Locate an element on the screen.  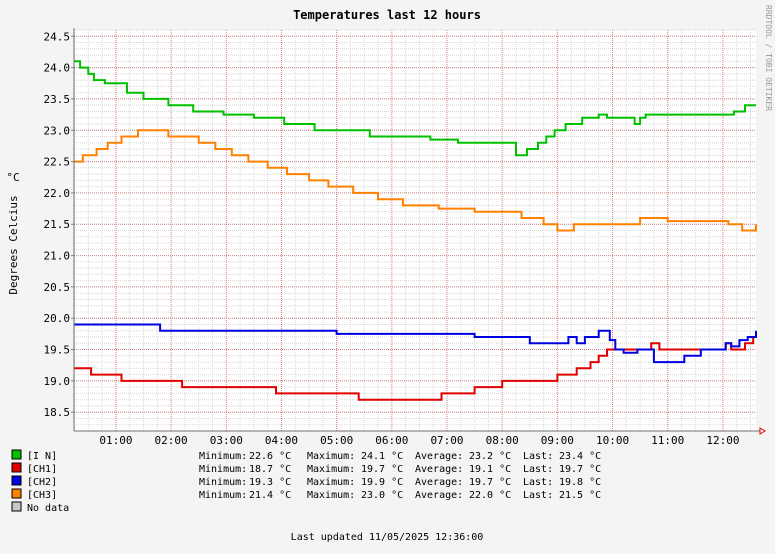
stat-last-value: 19.8 °C is located at coordinates (580, 482).